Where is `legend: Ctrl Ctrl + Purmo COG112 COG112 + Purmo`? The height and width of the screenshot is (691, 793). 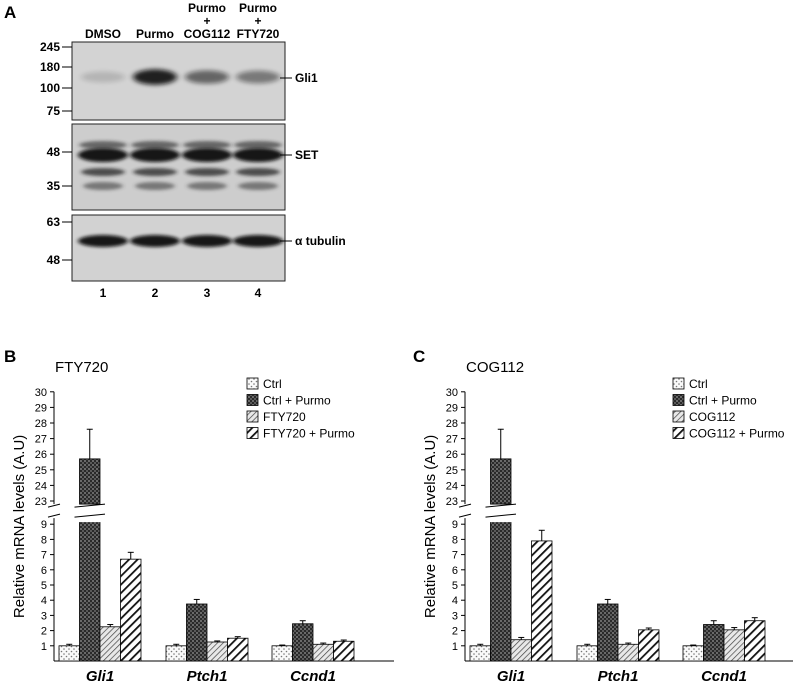
legend: Ctrl Ctrl + Purmo COG112 COG112 + Purmo is located at coordinates (728, 409).